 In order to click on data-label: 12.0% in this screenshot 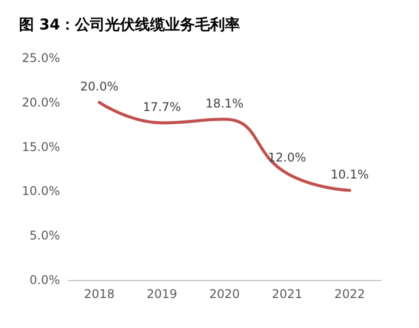, I will do `click(287, 157)`.